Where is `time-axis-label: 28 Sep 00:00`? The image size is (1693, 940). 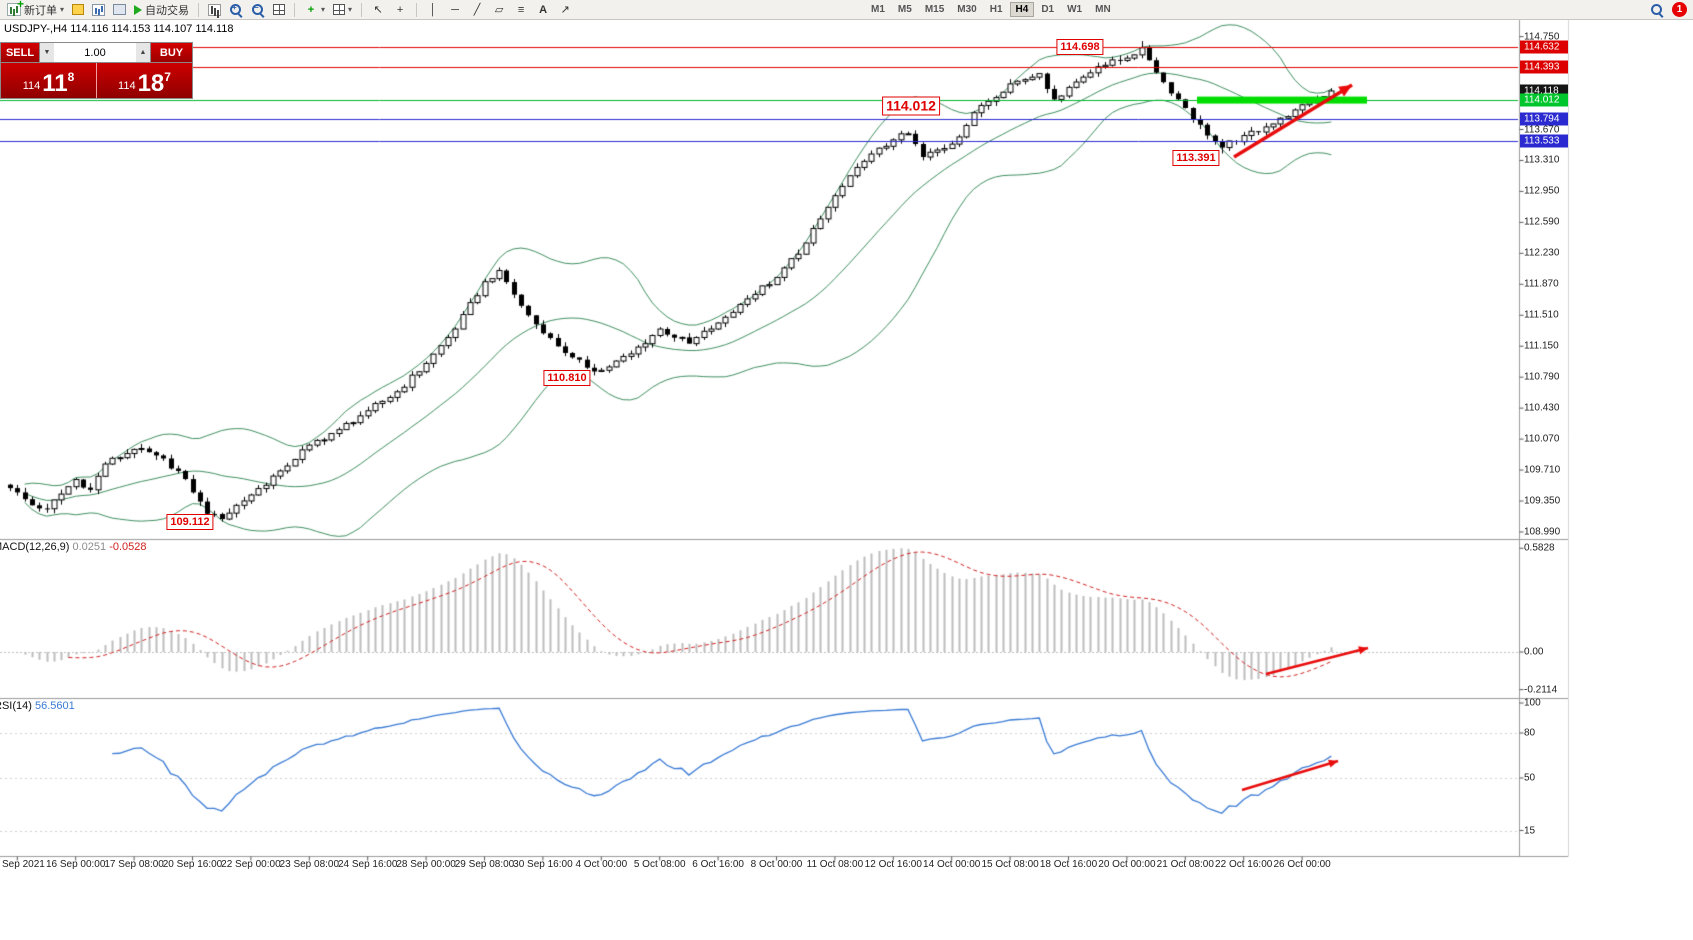 time-axis-label: 28 Sep 00:00 is located at coordinates (426, 864).